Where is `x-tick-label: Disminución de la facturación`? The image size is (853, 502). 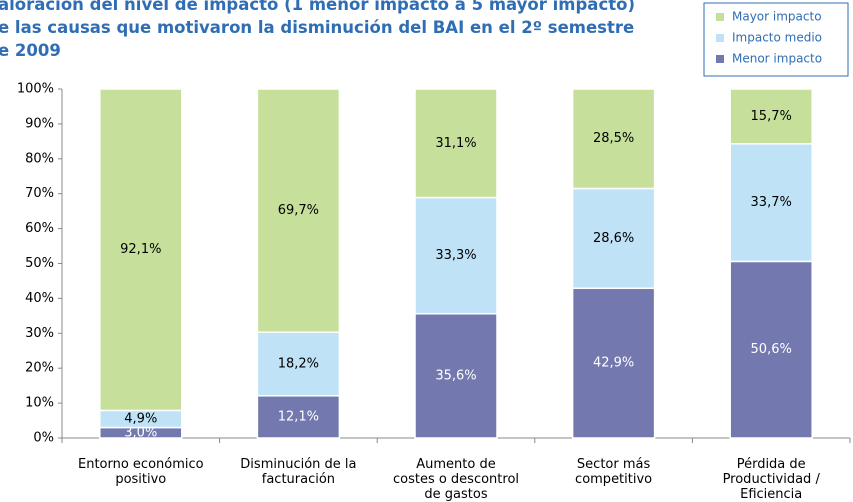
x-tick-label: Disminución de la facturación is located at coordinates (298, 472).